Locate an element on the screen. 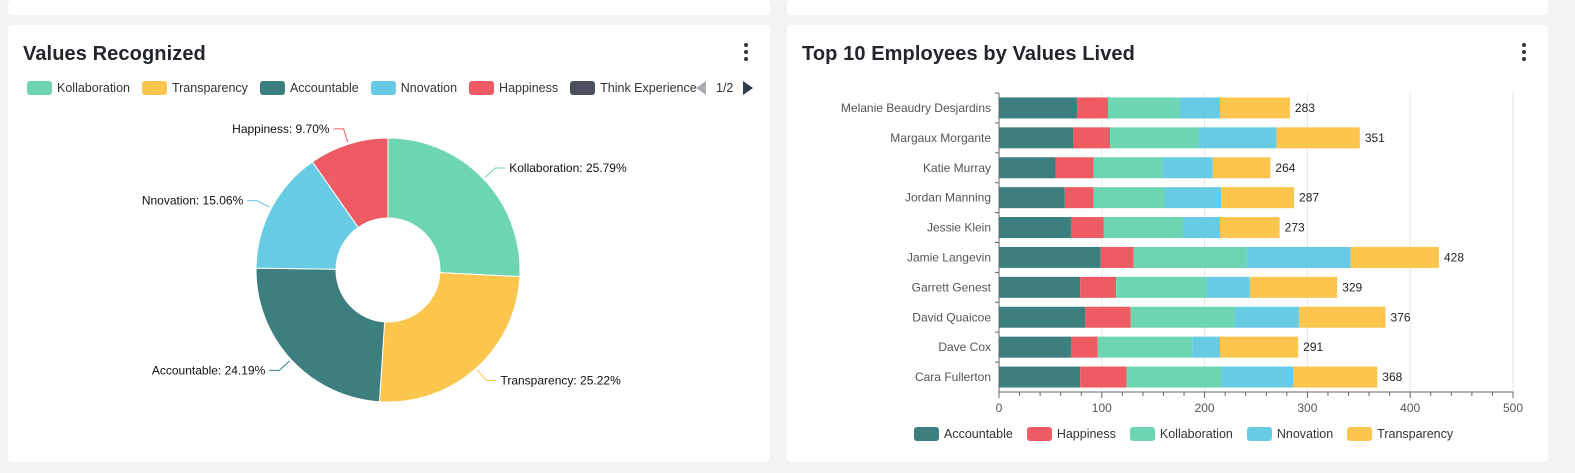 The width and height of the screenshot is (1575, 473). pie-slice-accountable is located at coordinates (320, 335).